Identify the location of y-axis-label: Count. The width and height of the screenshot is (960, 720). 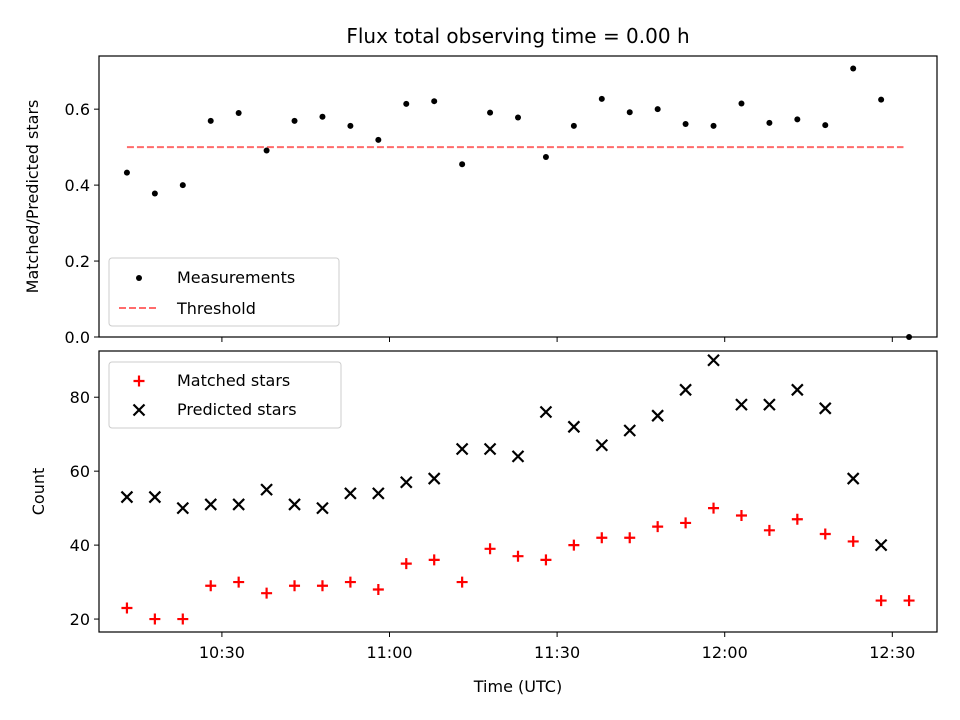
(38, 492).